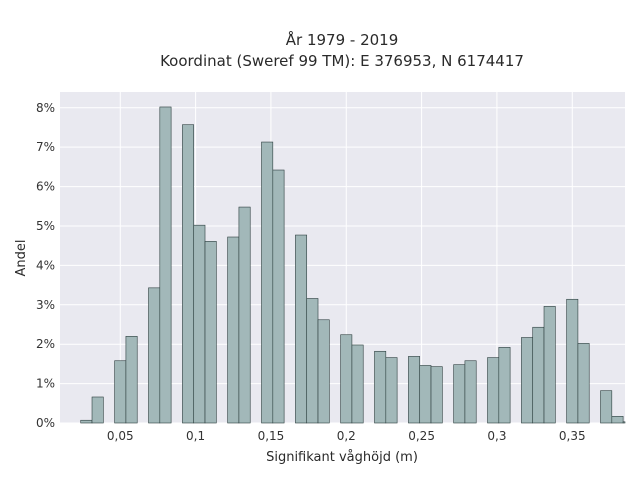 The width and height of the screenshot is (640, 480). I want to click on x-tick-label: 0,2, so click(346, 436).